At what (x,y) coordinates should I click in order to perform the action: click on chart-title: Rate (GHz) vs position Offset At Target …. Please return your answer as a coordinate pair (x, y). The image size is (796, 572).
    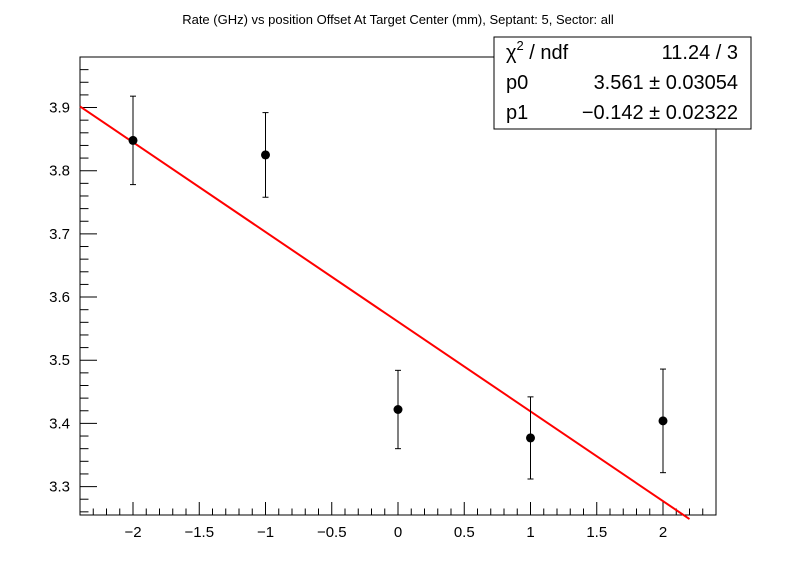
    Looking at the image, I should click on (398, 19).